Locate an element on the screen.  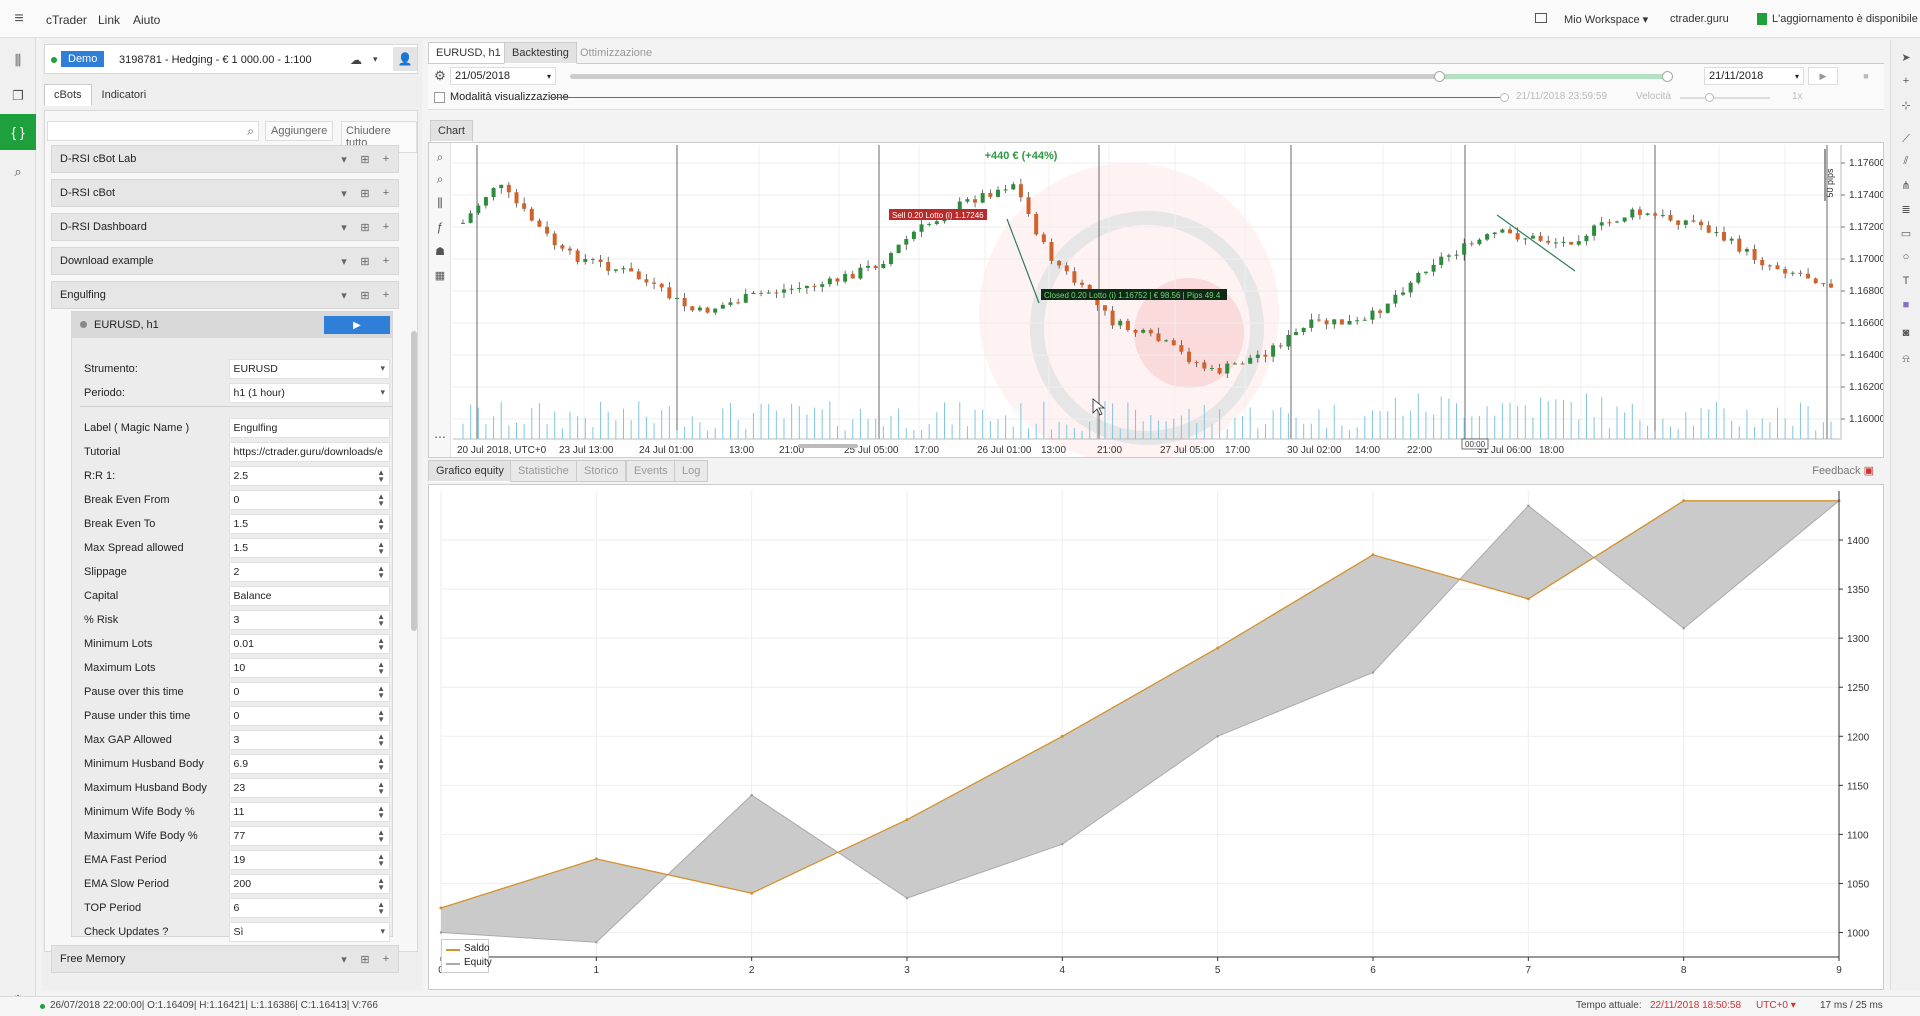
bot-row: D-RSI cBot ▾ ⊞ + is located at coordinates (225, 193).